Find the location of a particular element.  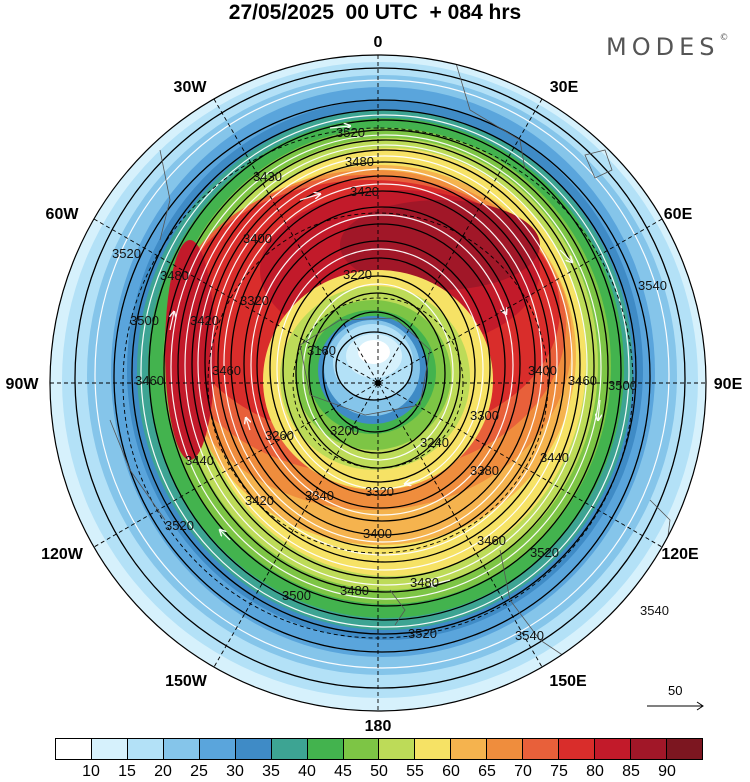

contour-label: 3200 is located at coordinates (344, 430).